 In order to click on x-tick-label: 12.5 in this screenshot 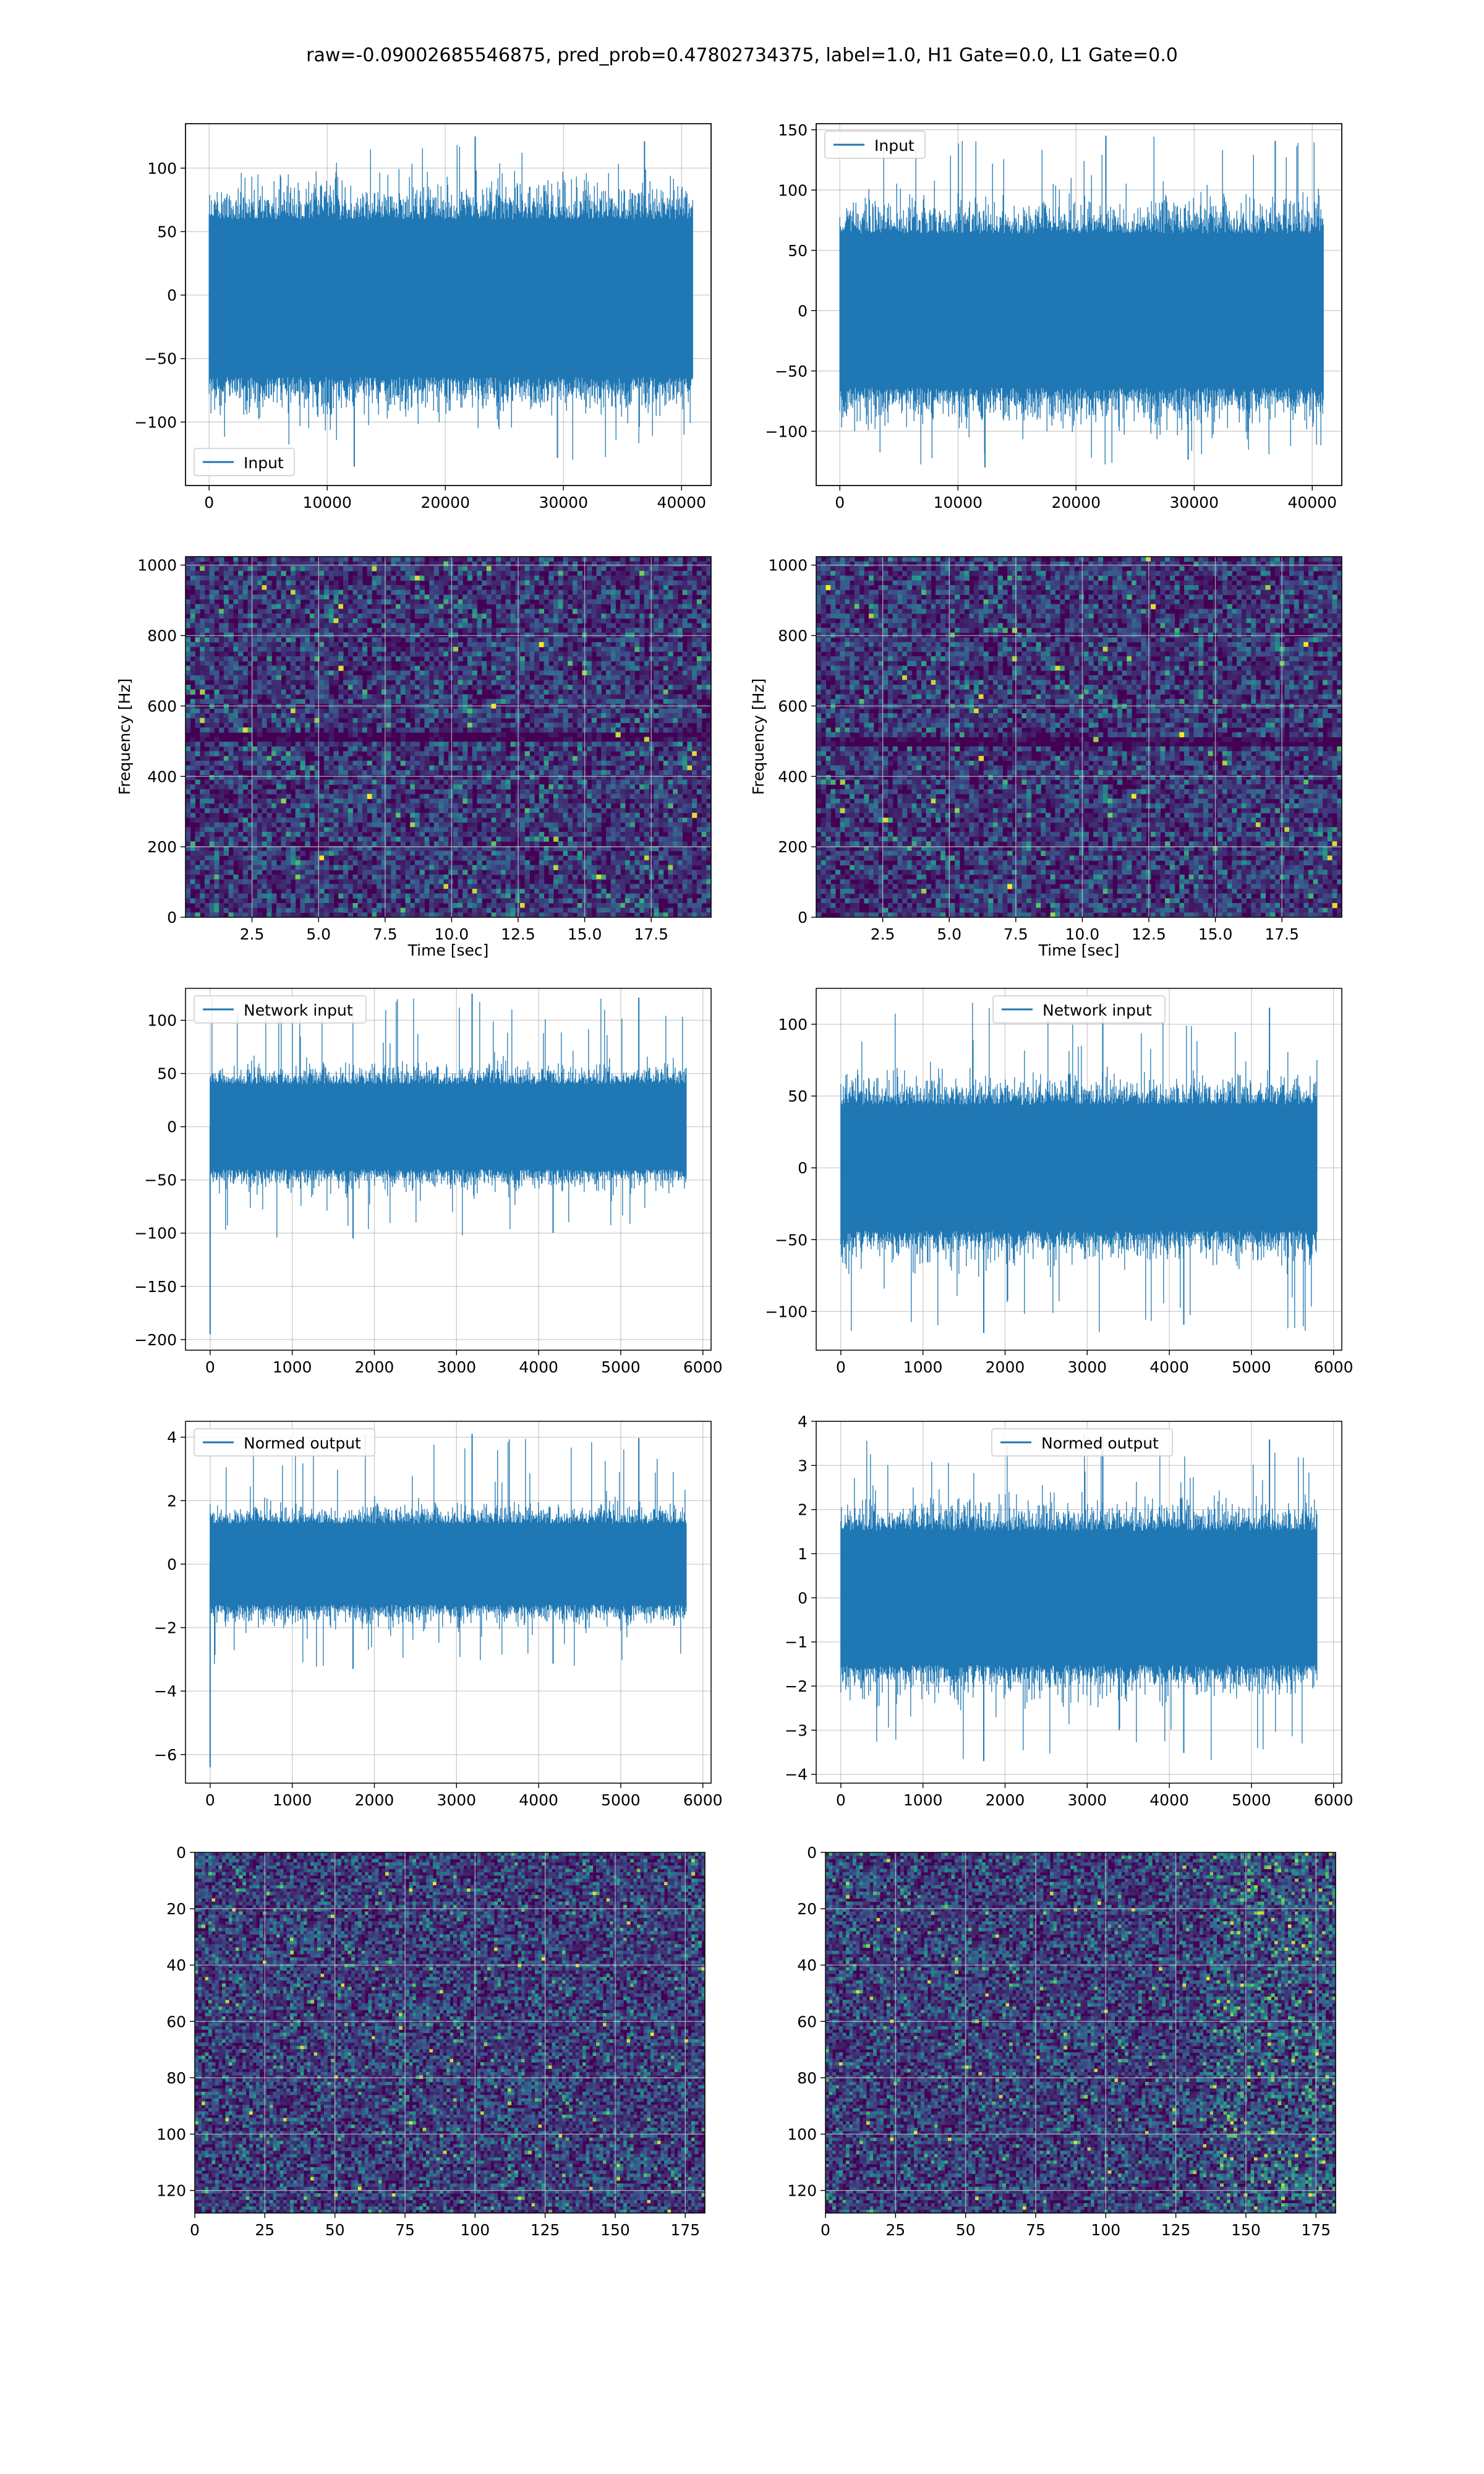, I will do `click(518, 934)`.